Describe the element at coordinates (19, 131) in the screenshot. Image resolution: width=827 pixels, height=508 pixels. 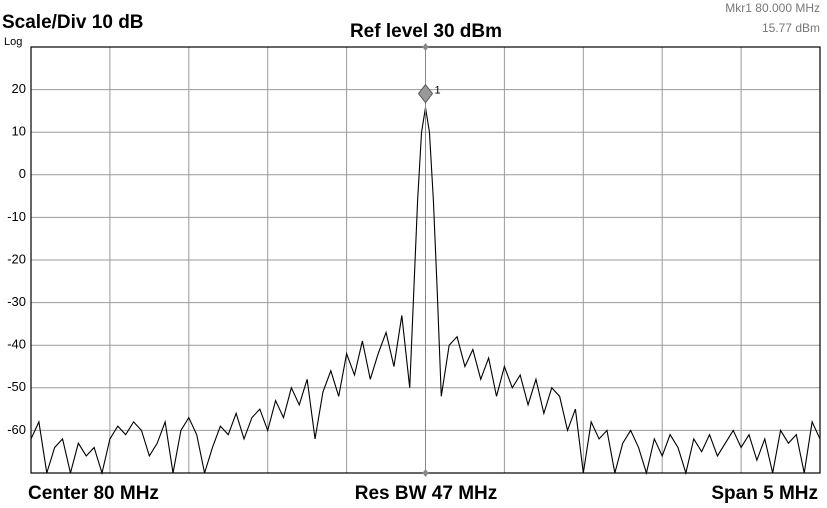
I see `y-tick-label: 10` at that location.